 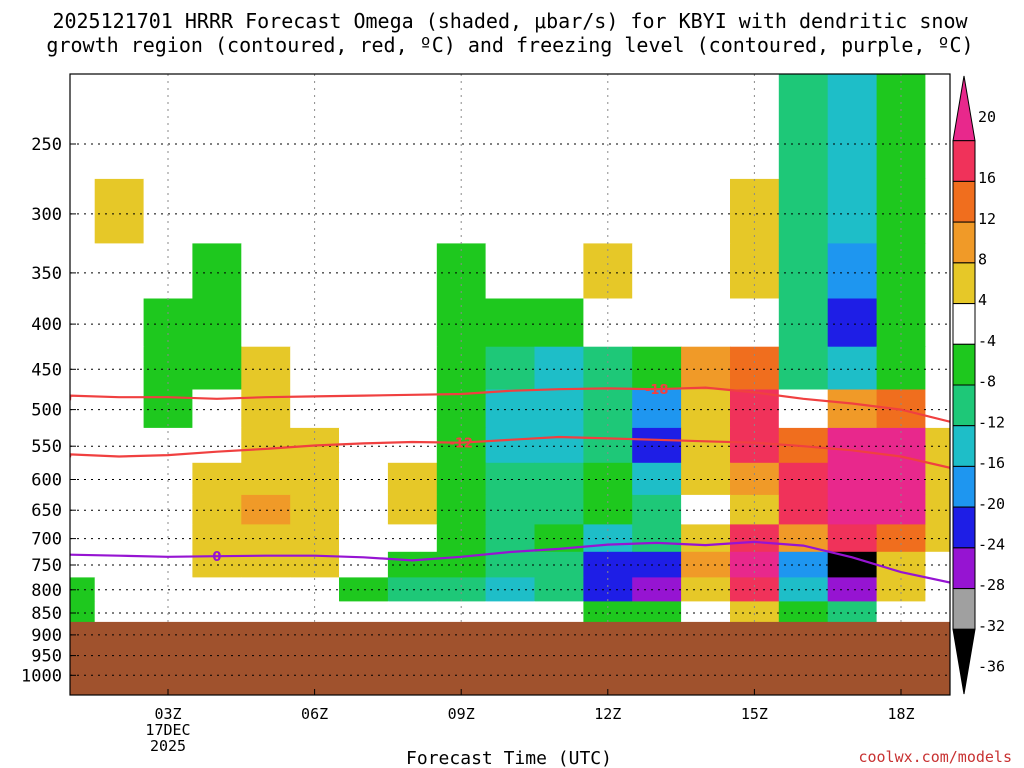 What do you see at coordinates (607, 714) in the screenshot?
I see `x-tick-label: 12Z` at bounding box center [607, 714].